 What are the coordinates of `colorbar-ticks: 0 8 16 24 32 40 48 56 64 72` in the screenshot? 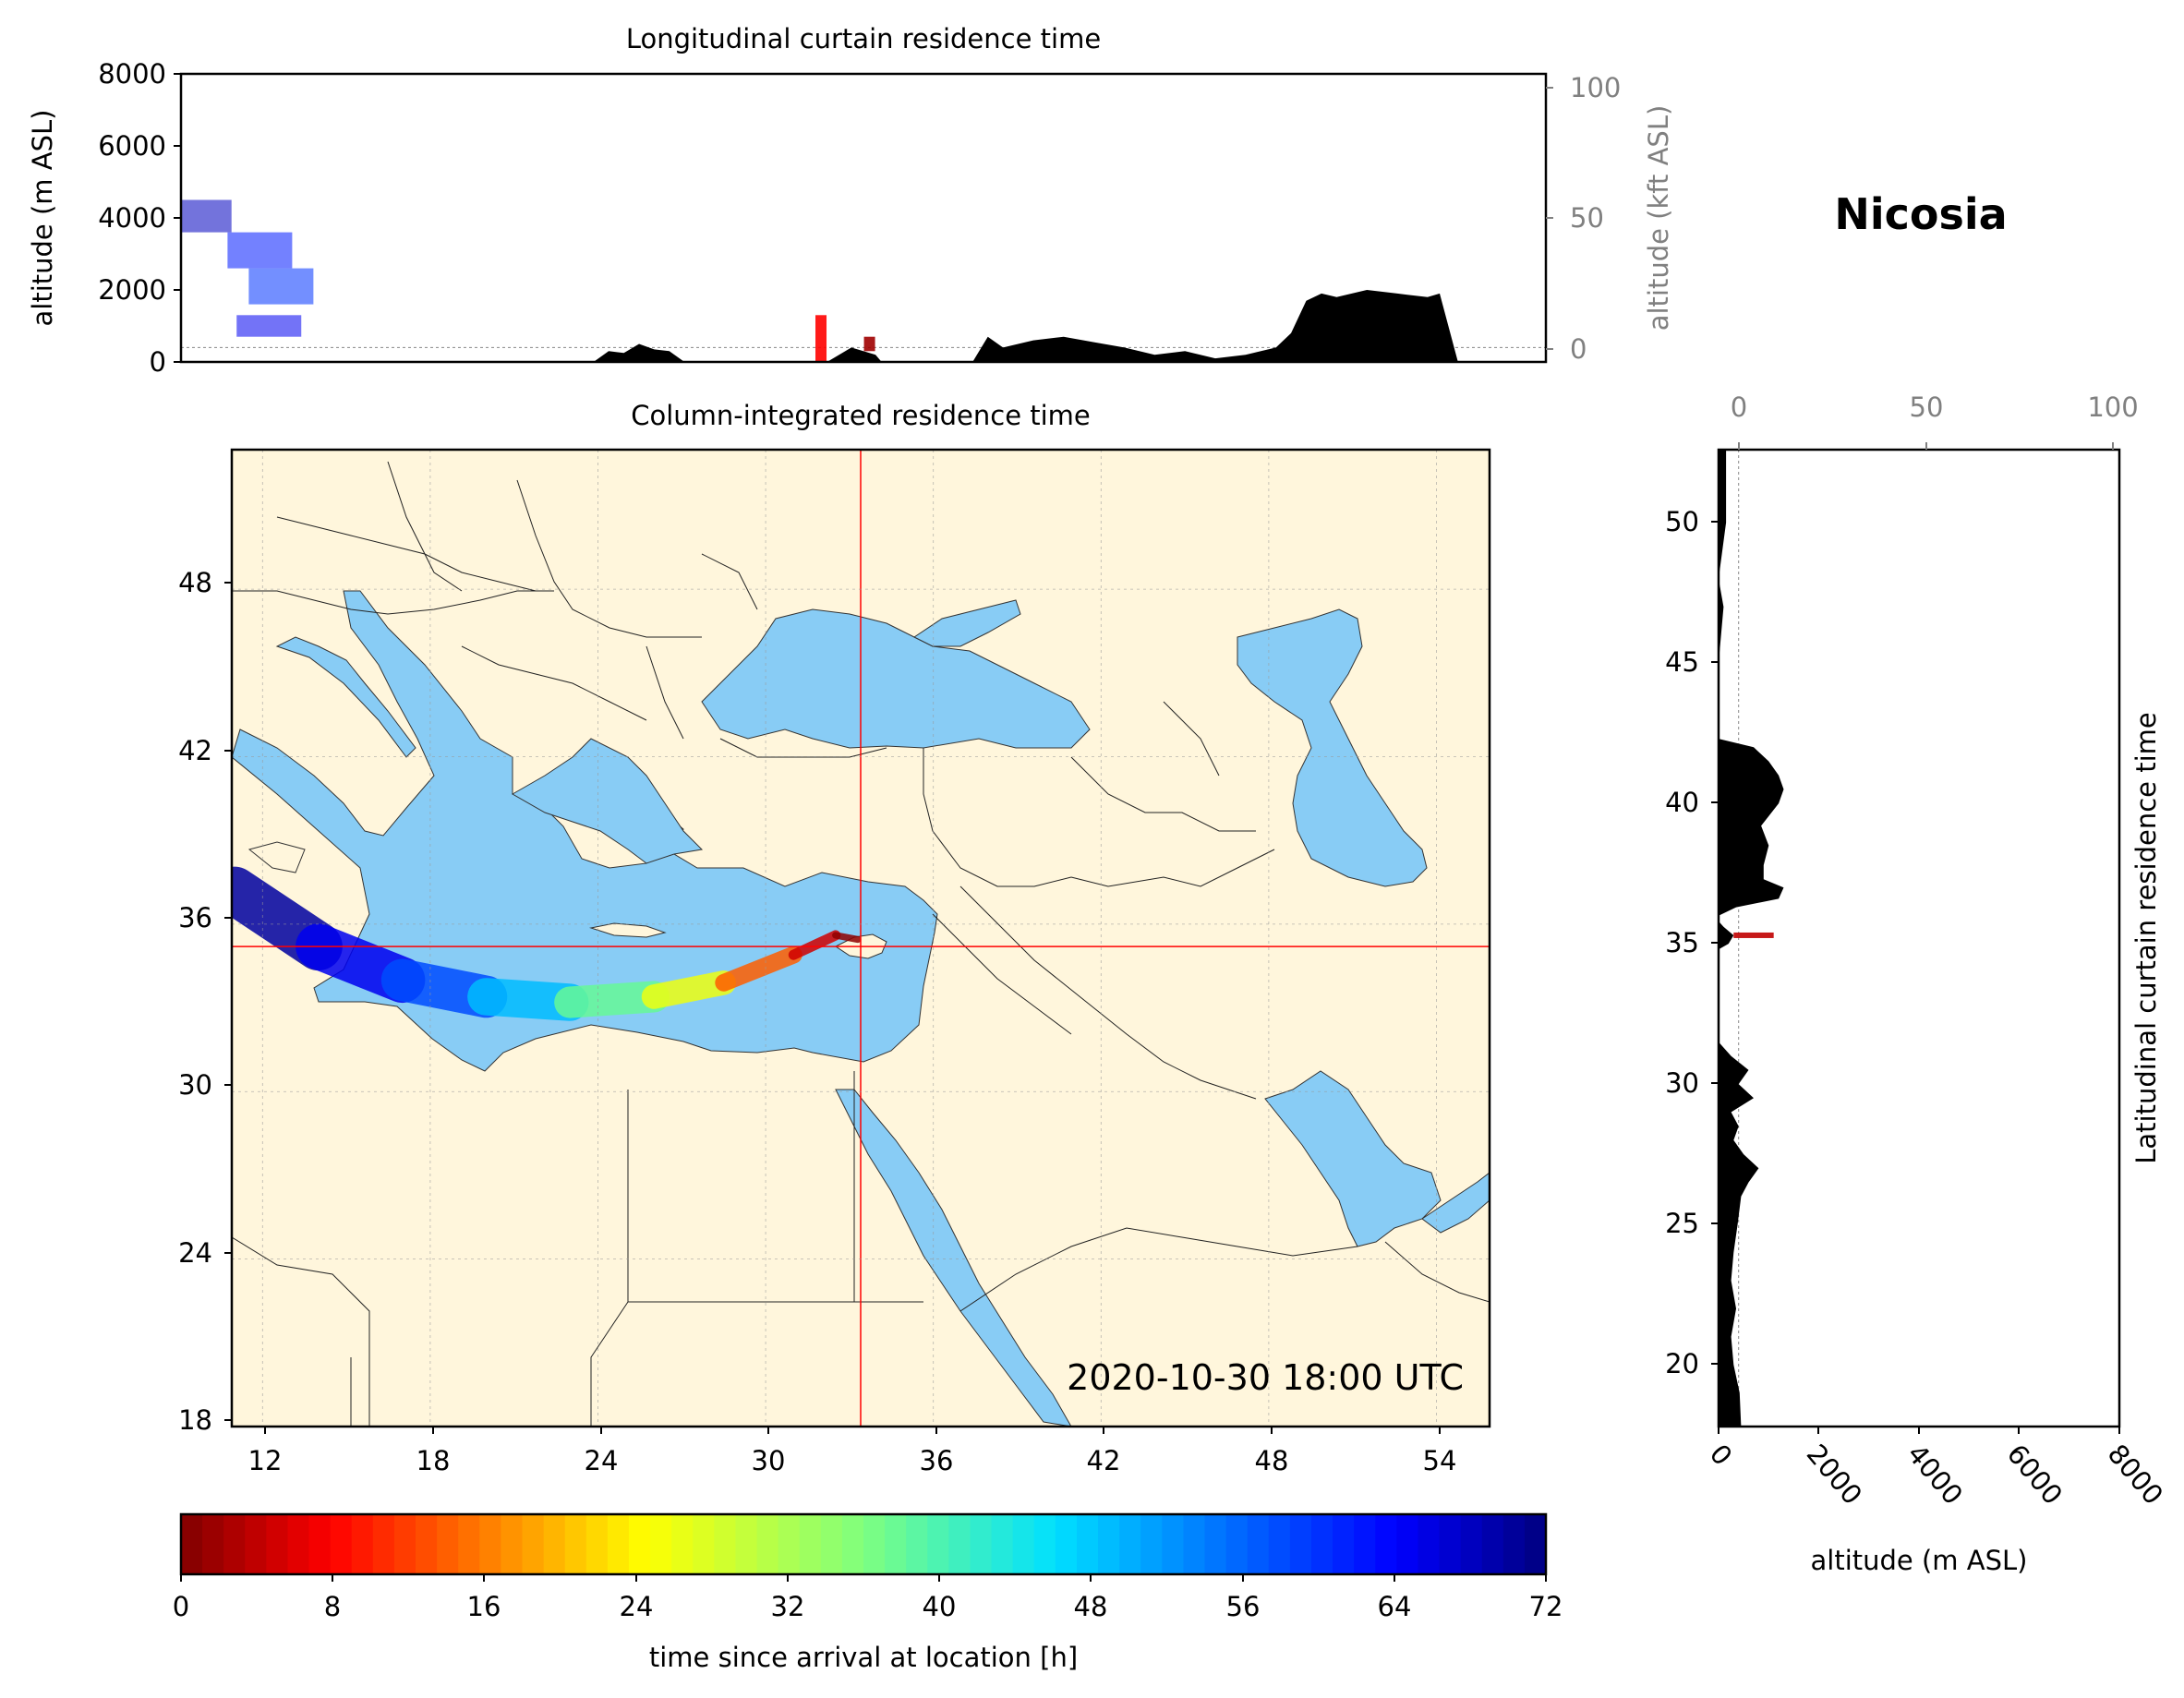 It's located at (868, 1598).